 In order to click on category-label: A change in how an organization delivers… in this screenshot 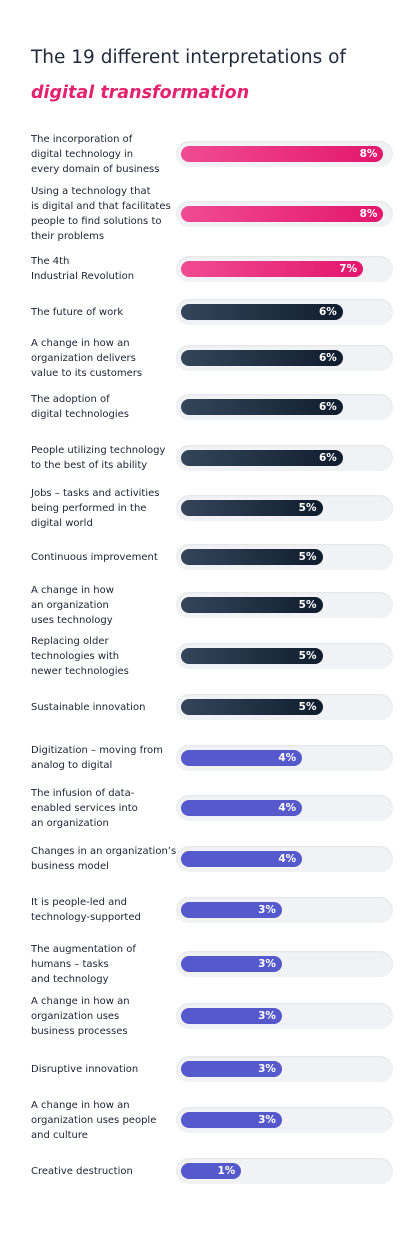, I will do `click(87, 358)`.